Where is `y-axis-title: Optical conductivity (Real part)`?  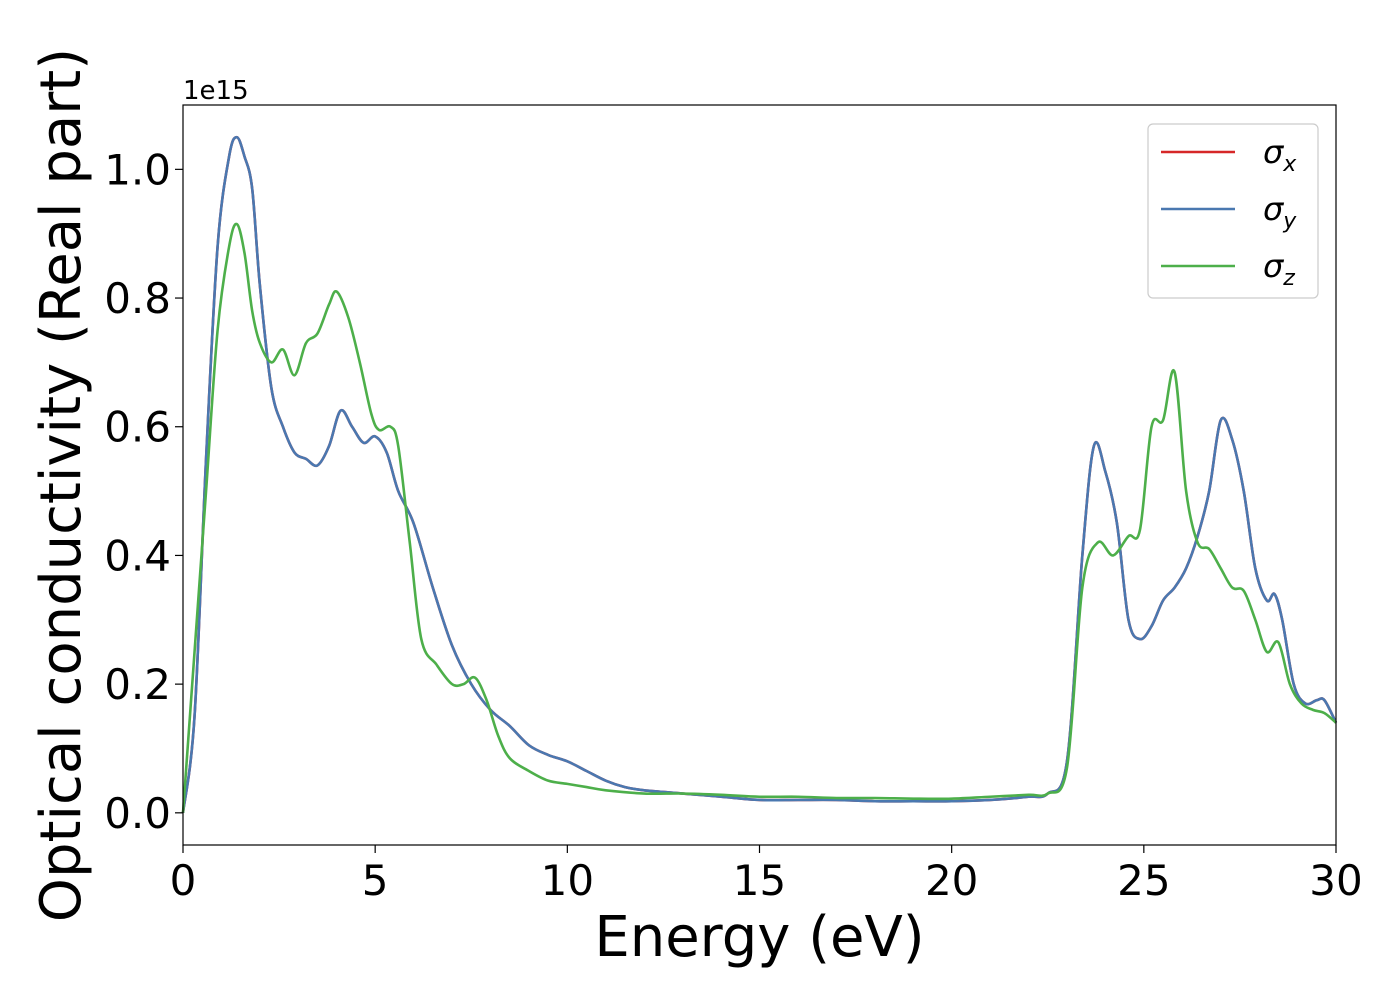 y-axis-title: Optical conductivity (Real part) is located at coordinates (61, 485).